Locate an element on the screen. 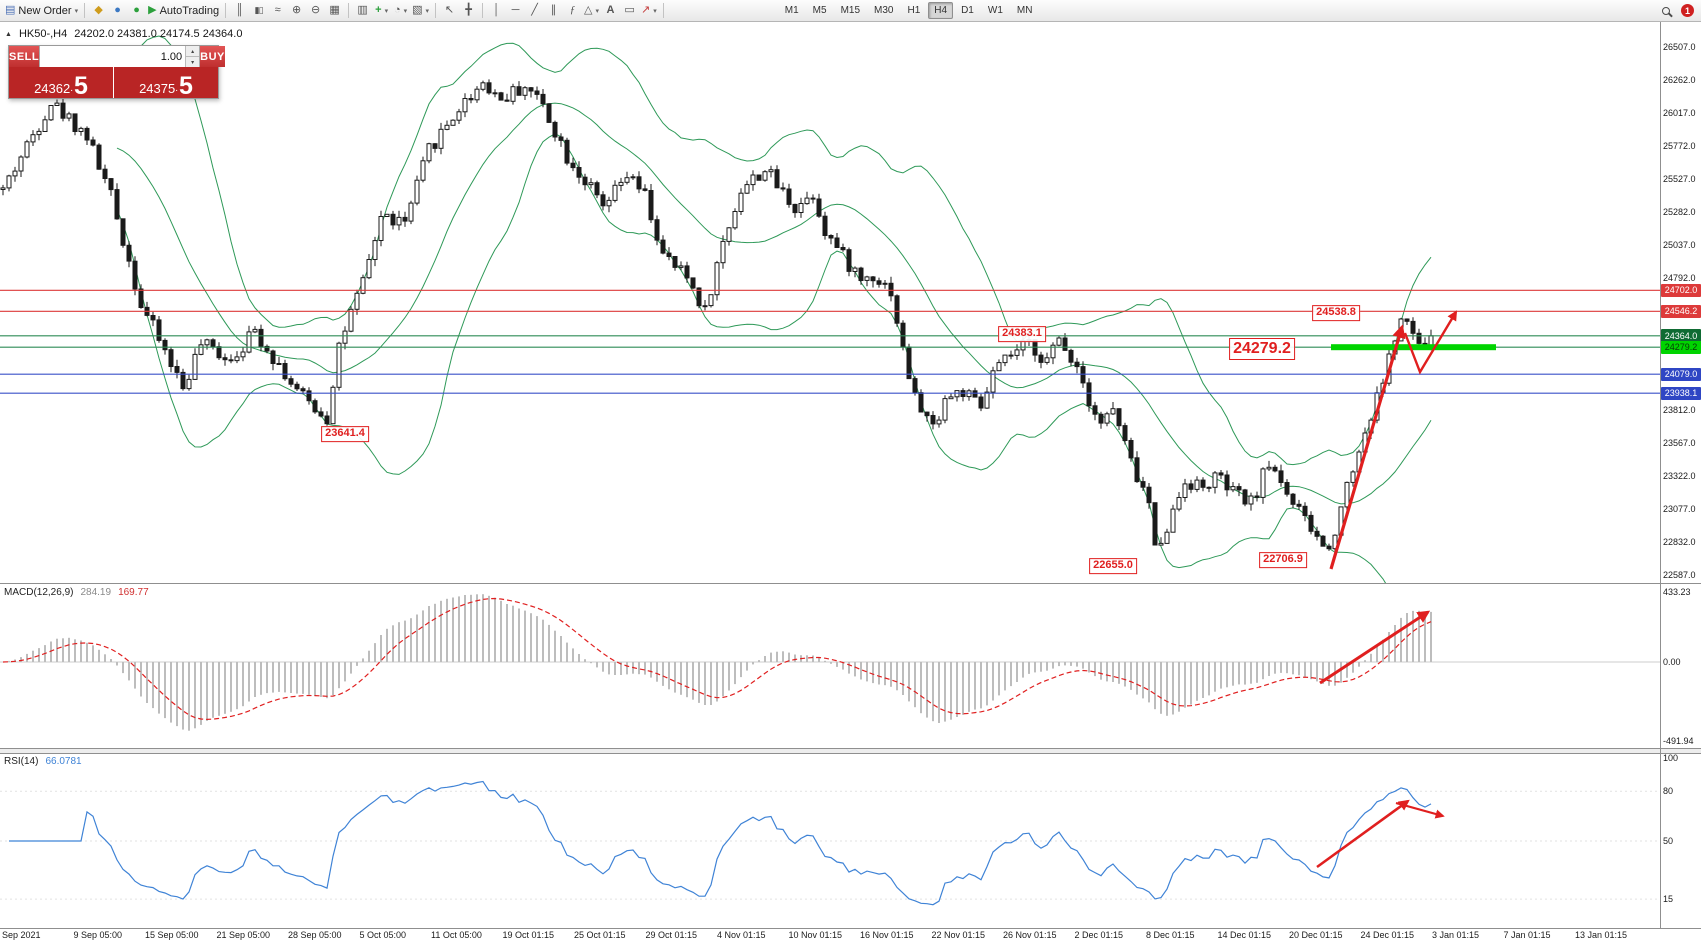 The height and width of the screenshot is (944, 1701). time-axis-label: 2 Dec 01:15 is located at coordinates (1099, 935).